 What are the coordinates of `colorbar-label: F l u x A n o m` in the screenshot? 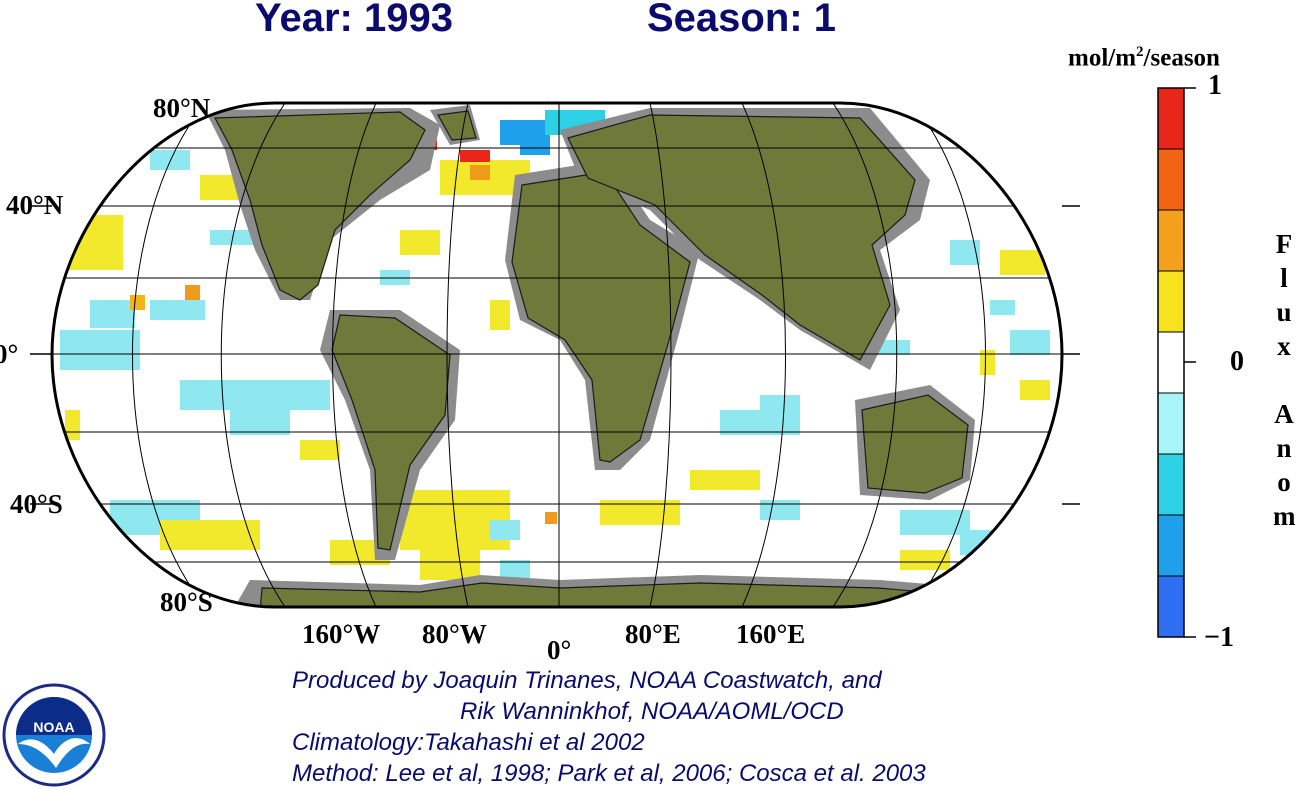 It's located at (1284, 380).